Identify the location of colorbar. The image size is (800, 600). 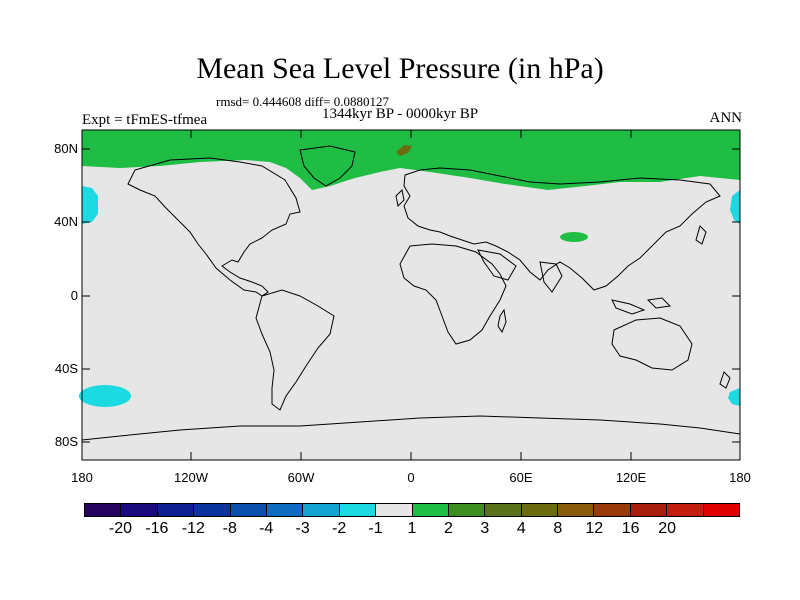
(412, 510).